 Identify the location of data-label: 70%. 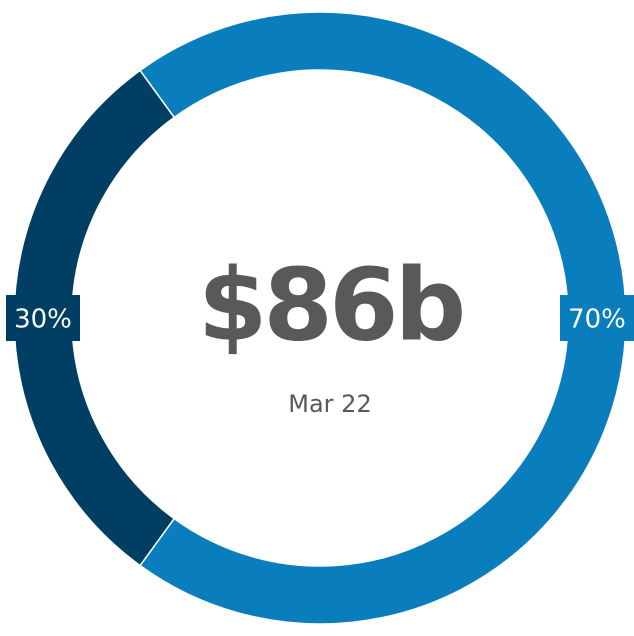
(597, 320).